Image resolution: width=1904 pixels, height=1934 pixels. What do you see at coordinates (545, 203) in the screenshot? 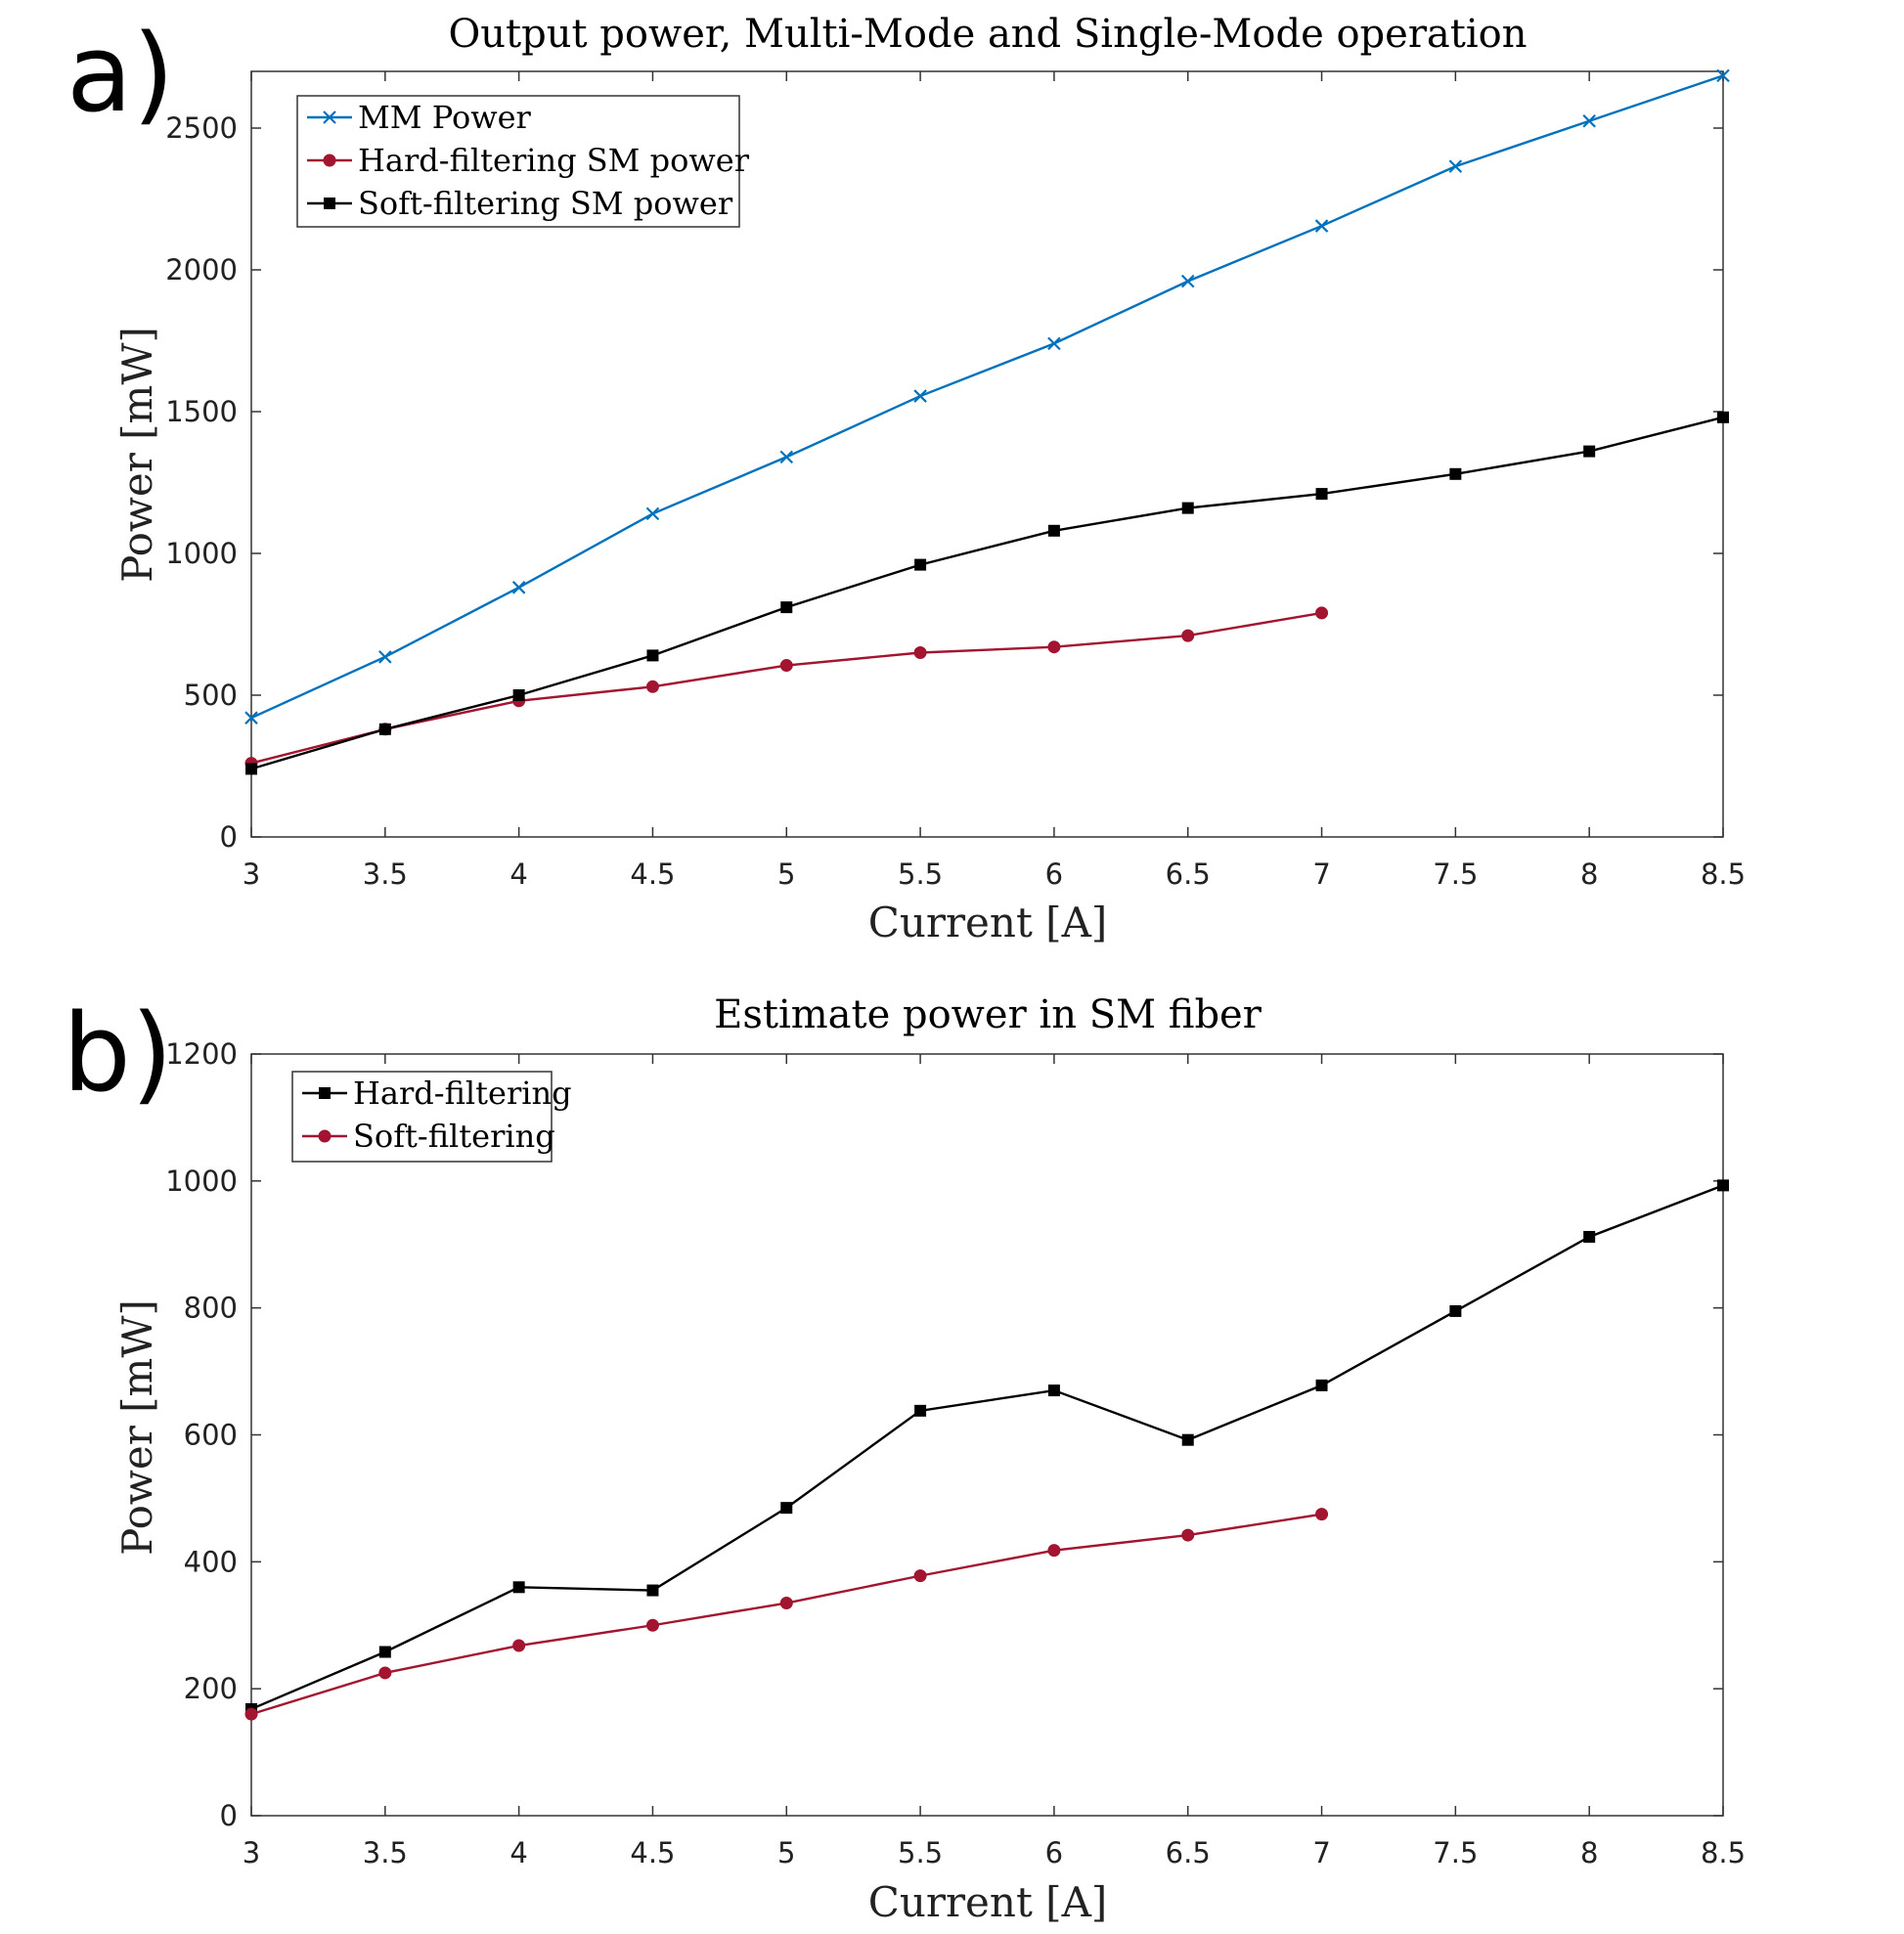
I see `legend-label: Soft-filtering SM power` at bounding box center [545, 203].